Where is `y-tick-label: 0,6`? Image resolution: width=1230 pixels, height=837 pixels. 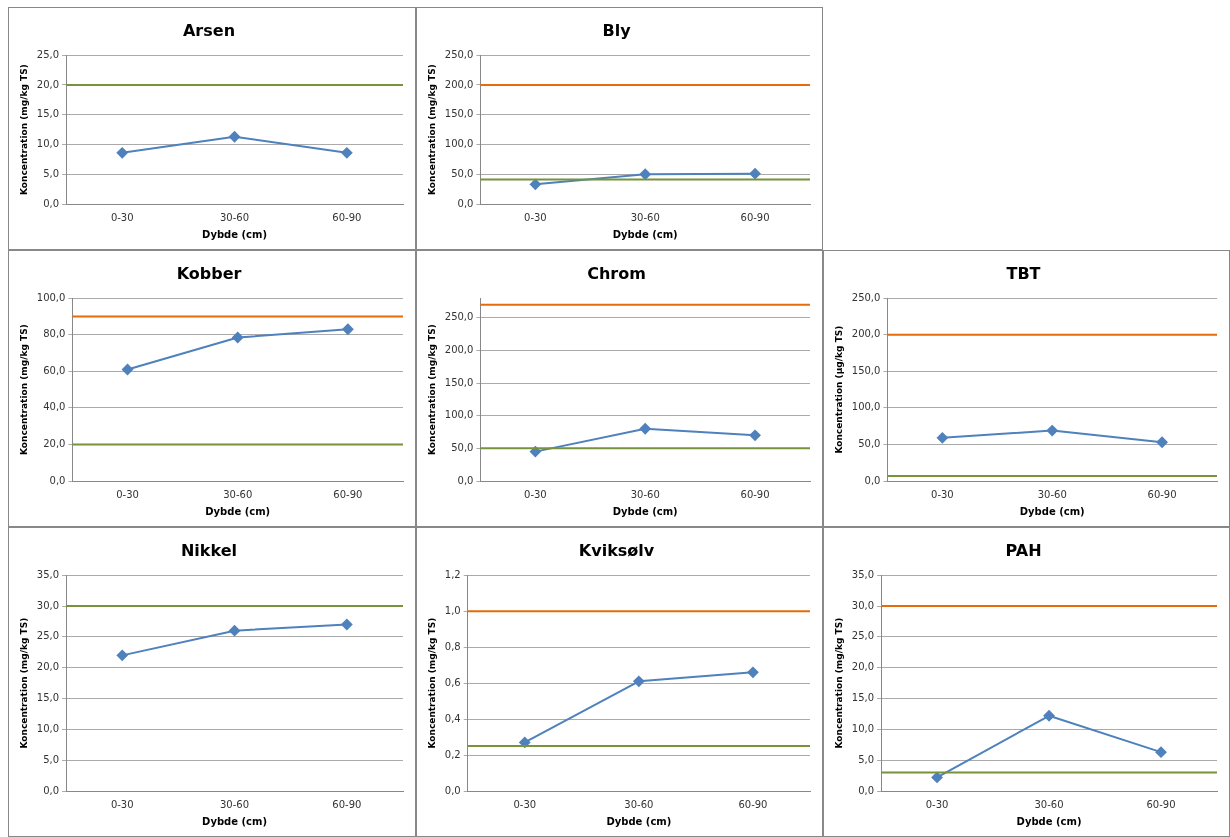 y-tick-label: 0,6 is located at coordinates (452, 682).